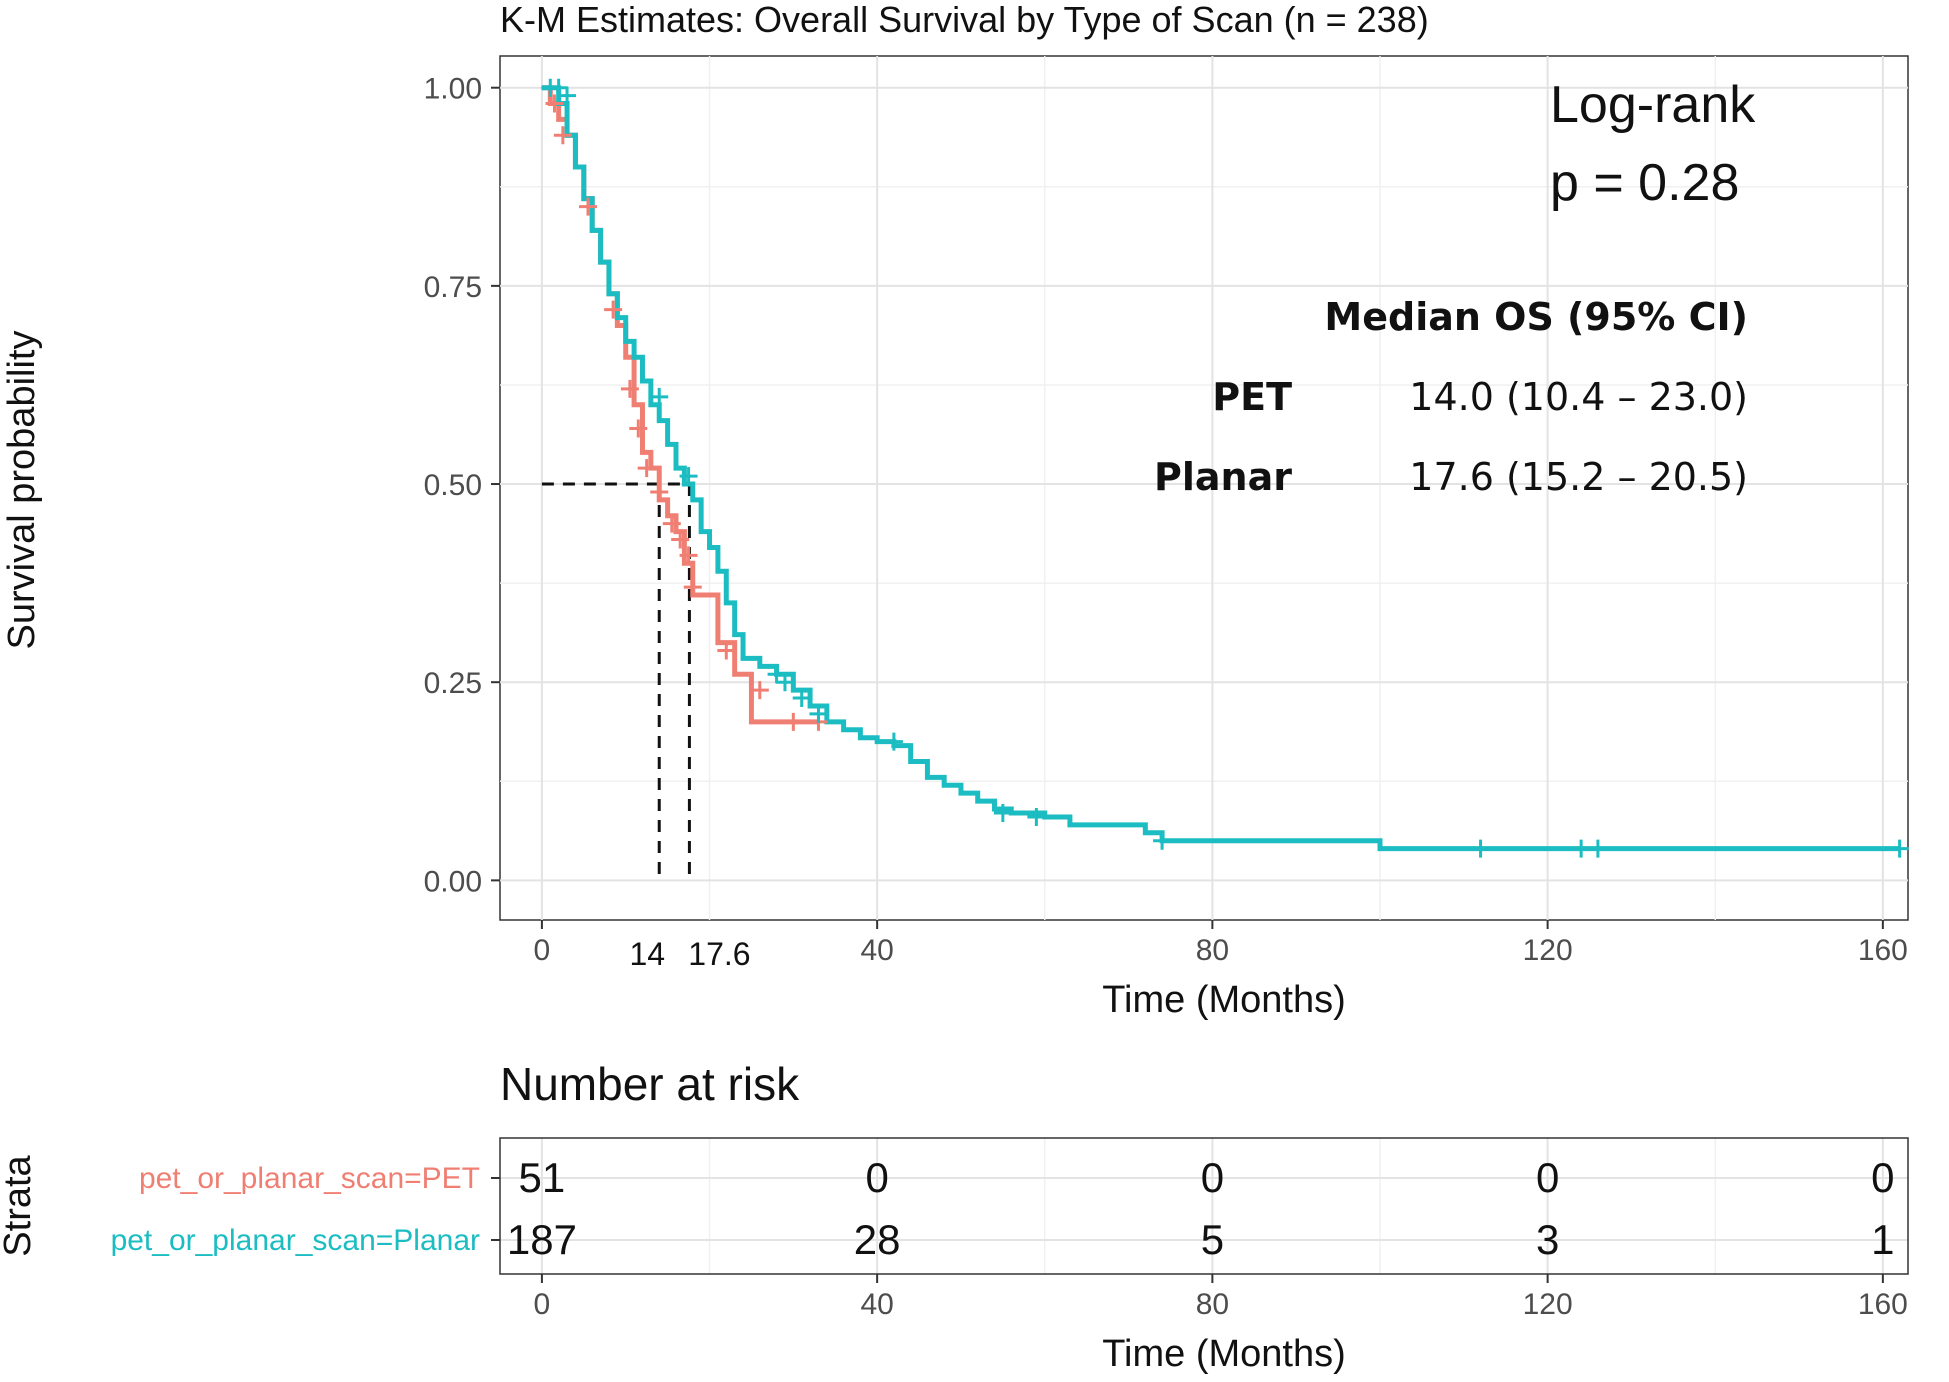  What do you see at coordinates (453, 287) in the screenshot?
I see `y-tick-label: 0.75` at bounding box center [453, 287].